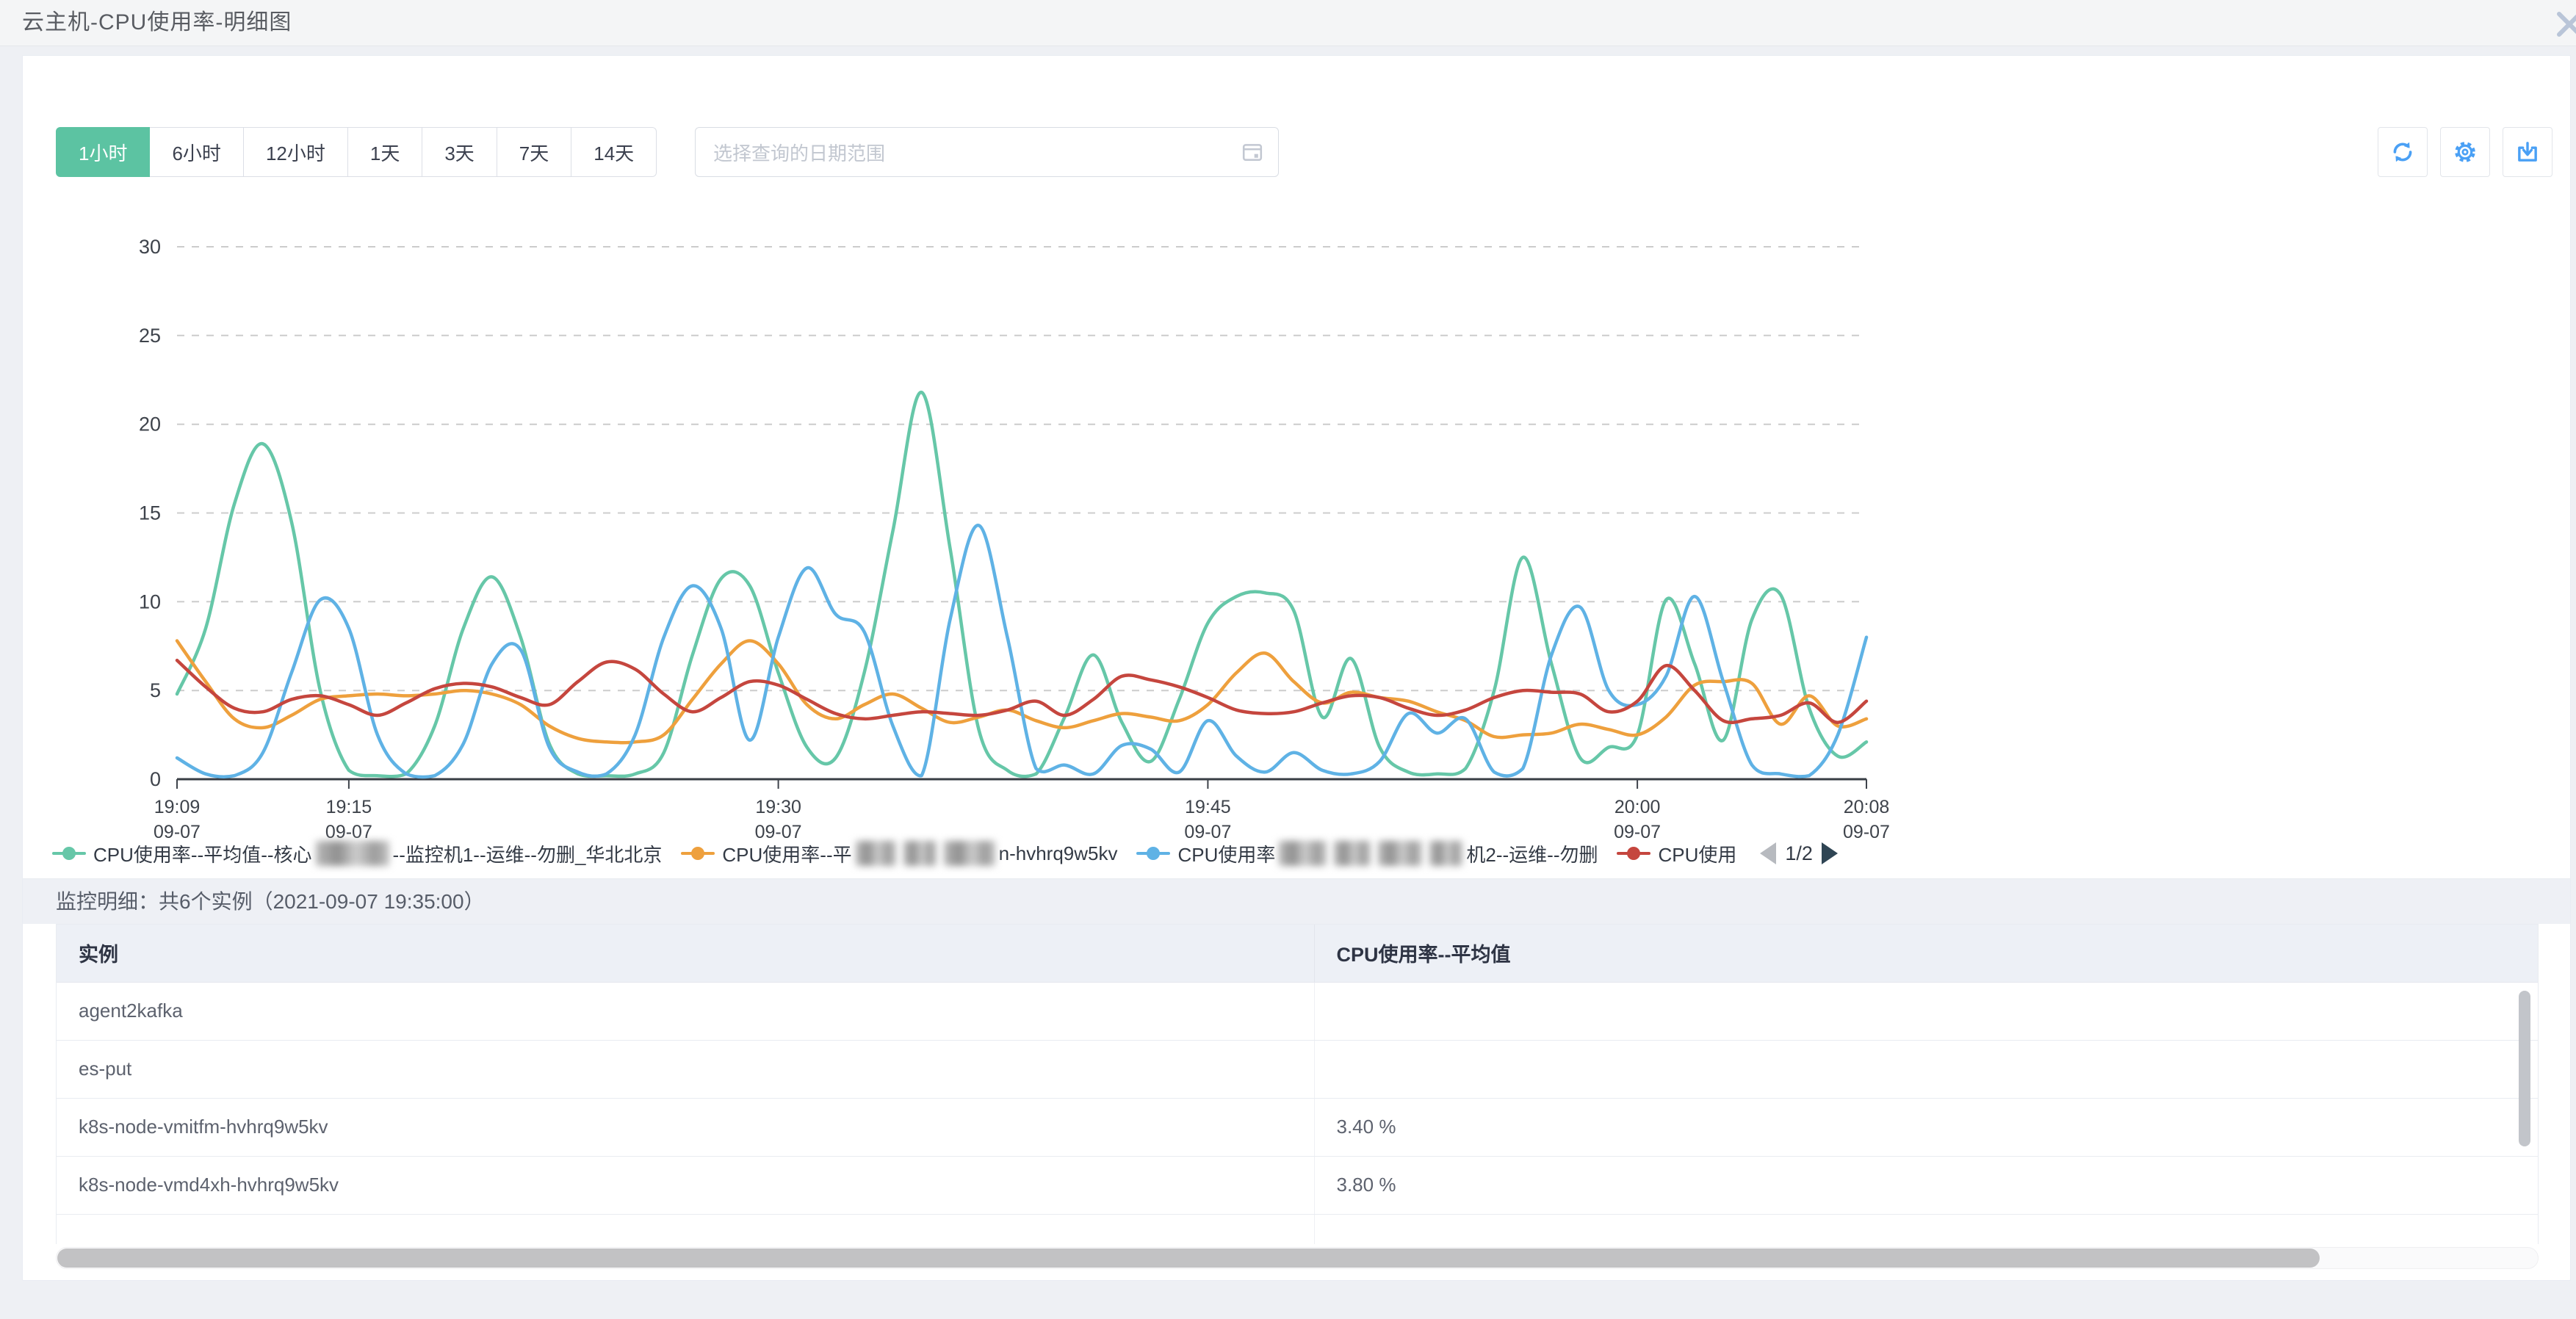 The width and height of the screenshot is (2576, 1319). I want to click on y-axis-label-15: 15, so click(150, 513).